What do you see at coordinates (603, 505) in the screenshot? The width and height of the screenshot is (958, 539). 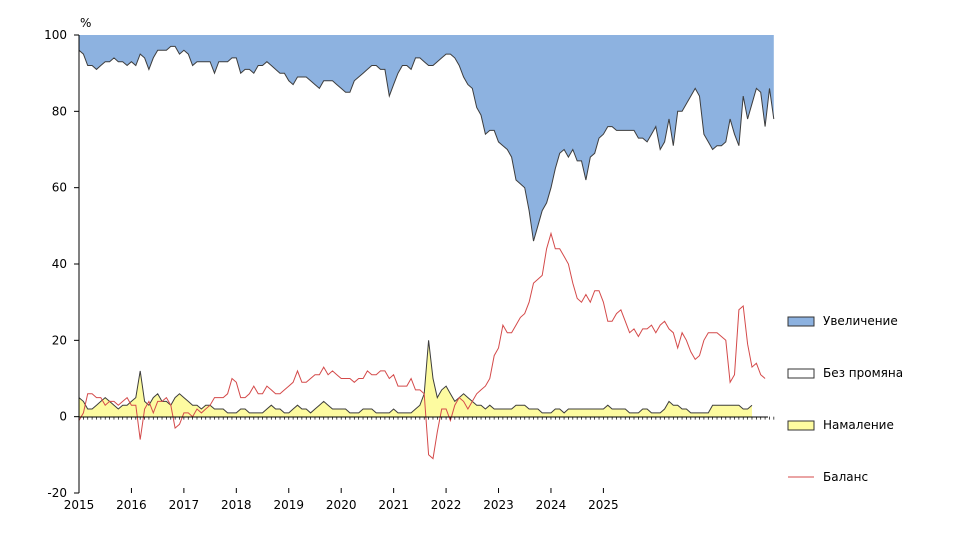 I see `x-tick-label: 2025` at bounding box center [603, 505].